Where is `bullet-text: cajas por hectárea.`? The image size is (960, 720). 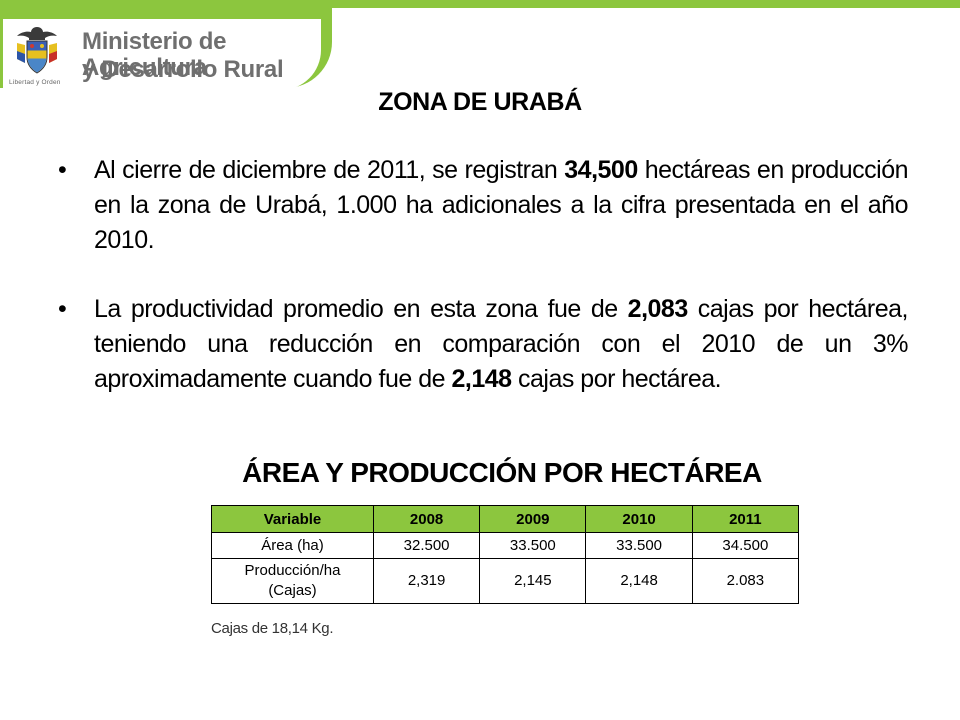 bullet-text: cajas por hectárea. is located at coordinates (616, 379).